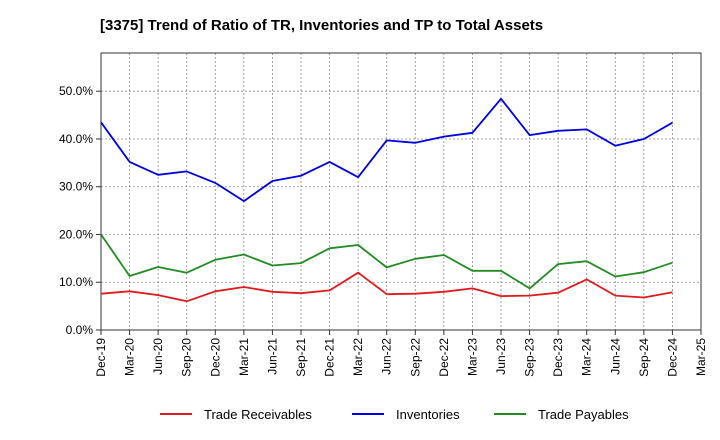 Image resolution: width=720 pixels, height=440 pixels. I want to click on x-tick-label: Sep-22, so click(415, 357).